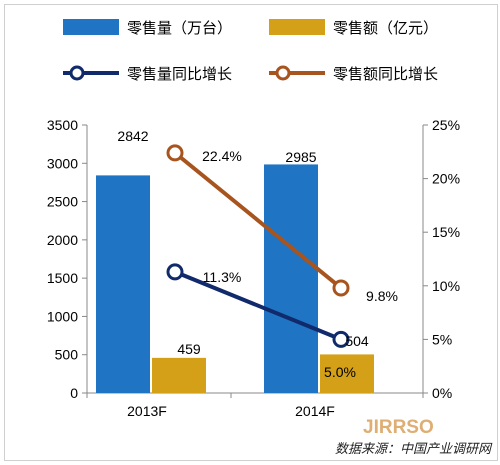 The width and height of the screenshot is (500, 465). I want to click on line-value-label-1-0: 22.4%, so click(222, 156).